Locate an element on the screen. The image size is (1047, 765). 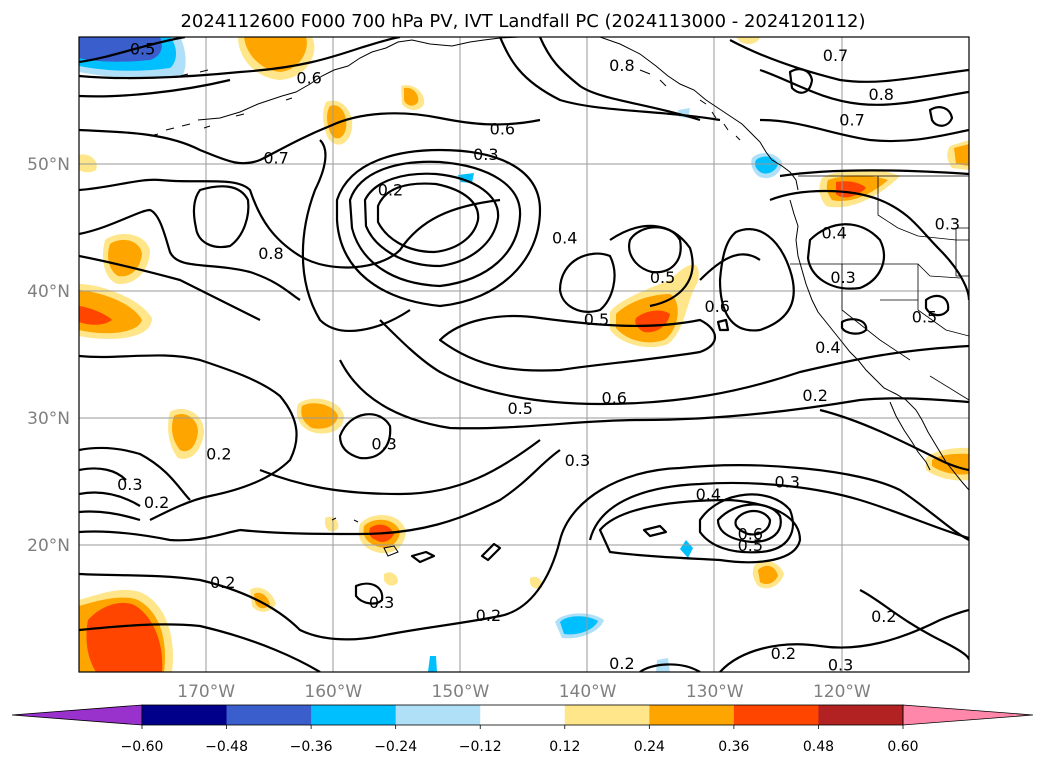
colorbar-extend-high is located at coordinates (968, 715).